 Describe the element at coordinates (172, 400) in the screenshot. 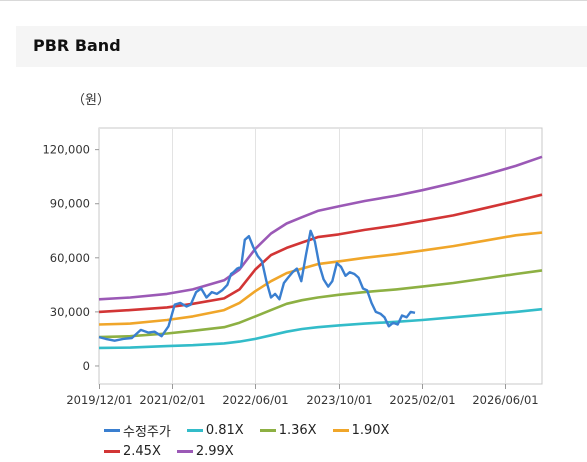

I see `x-tick-label: 2021/02/01` at that location.